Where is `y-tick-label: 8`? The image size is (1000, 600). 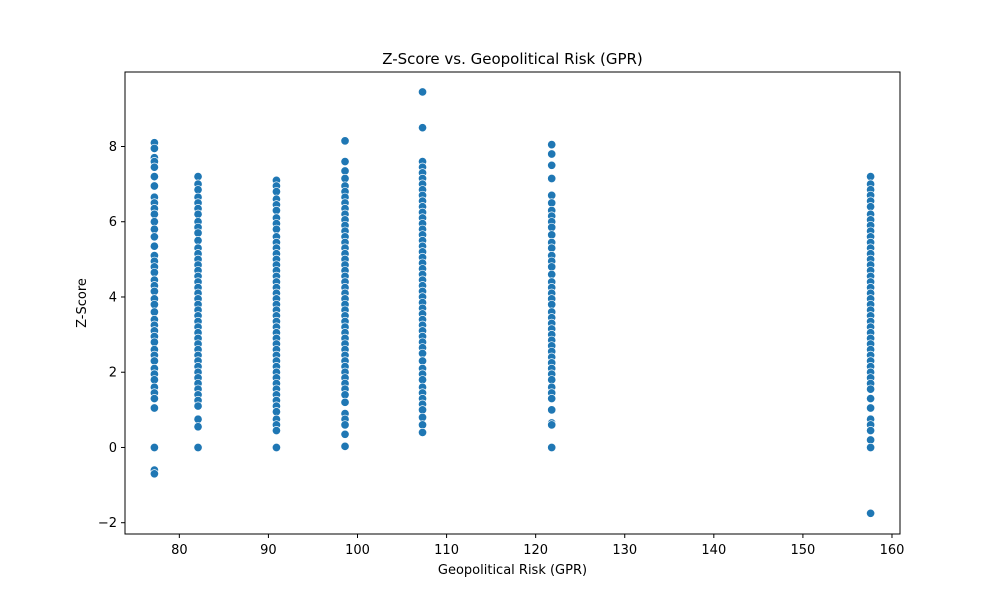
y-tick-label: 8 is located at coordinates (113, 147).